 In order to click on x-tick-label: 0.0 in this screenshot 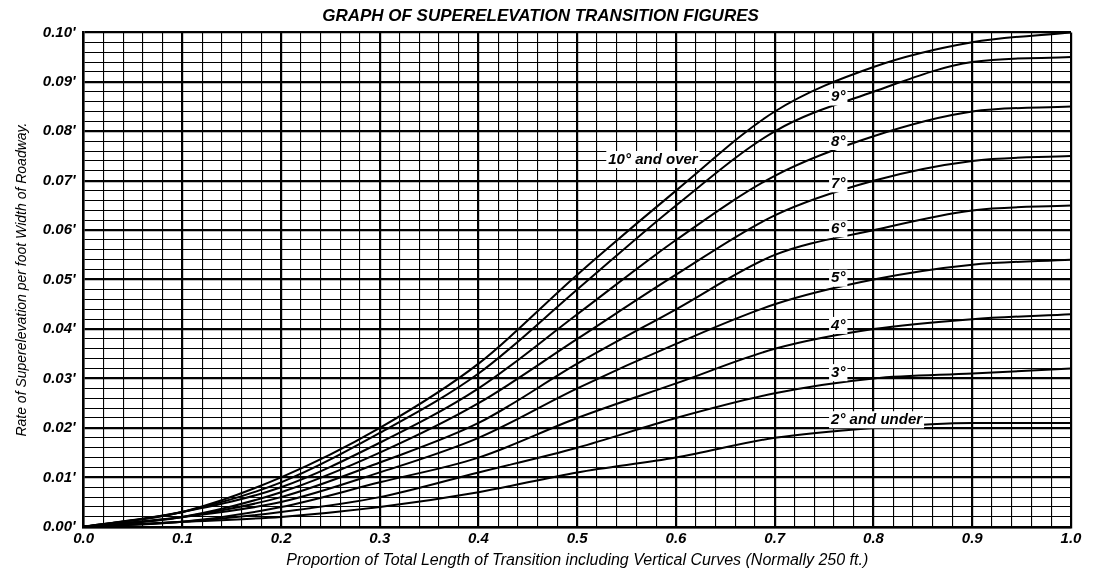, I will do `click(84, 537)`.